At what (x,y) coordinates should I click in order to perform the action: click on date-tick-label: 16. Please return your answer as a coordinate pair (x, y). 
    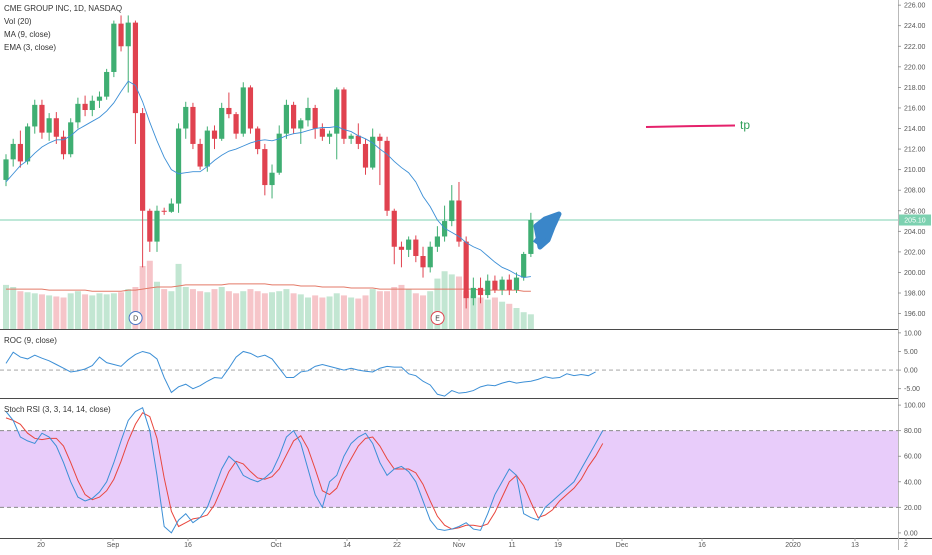
    Looking at the image, I should click on (188, 545).